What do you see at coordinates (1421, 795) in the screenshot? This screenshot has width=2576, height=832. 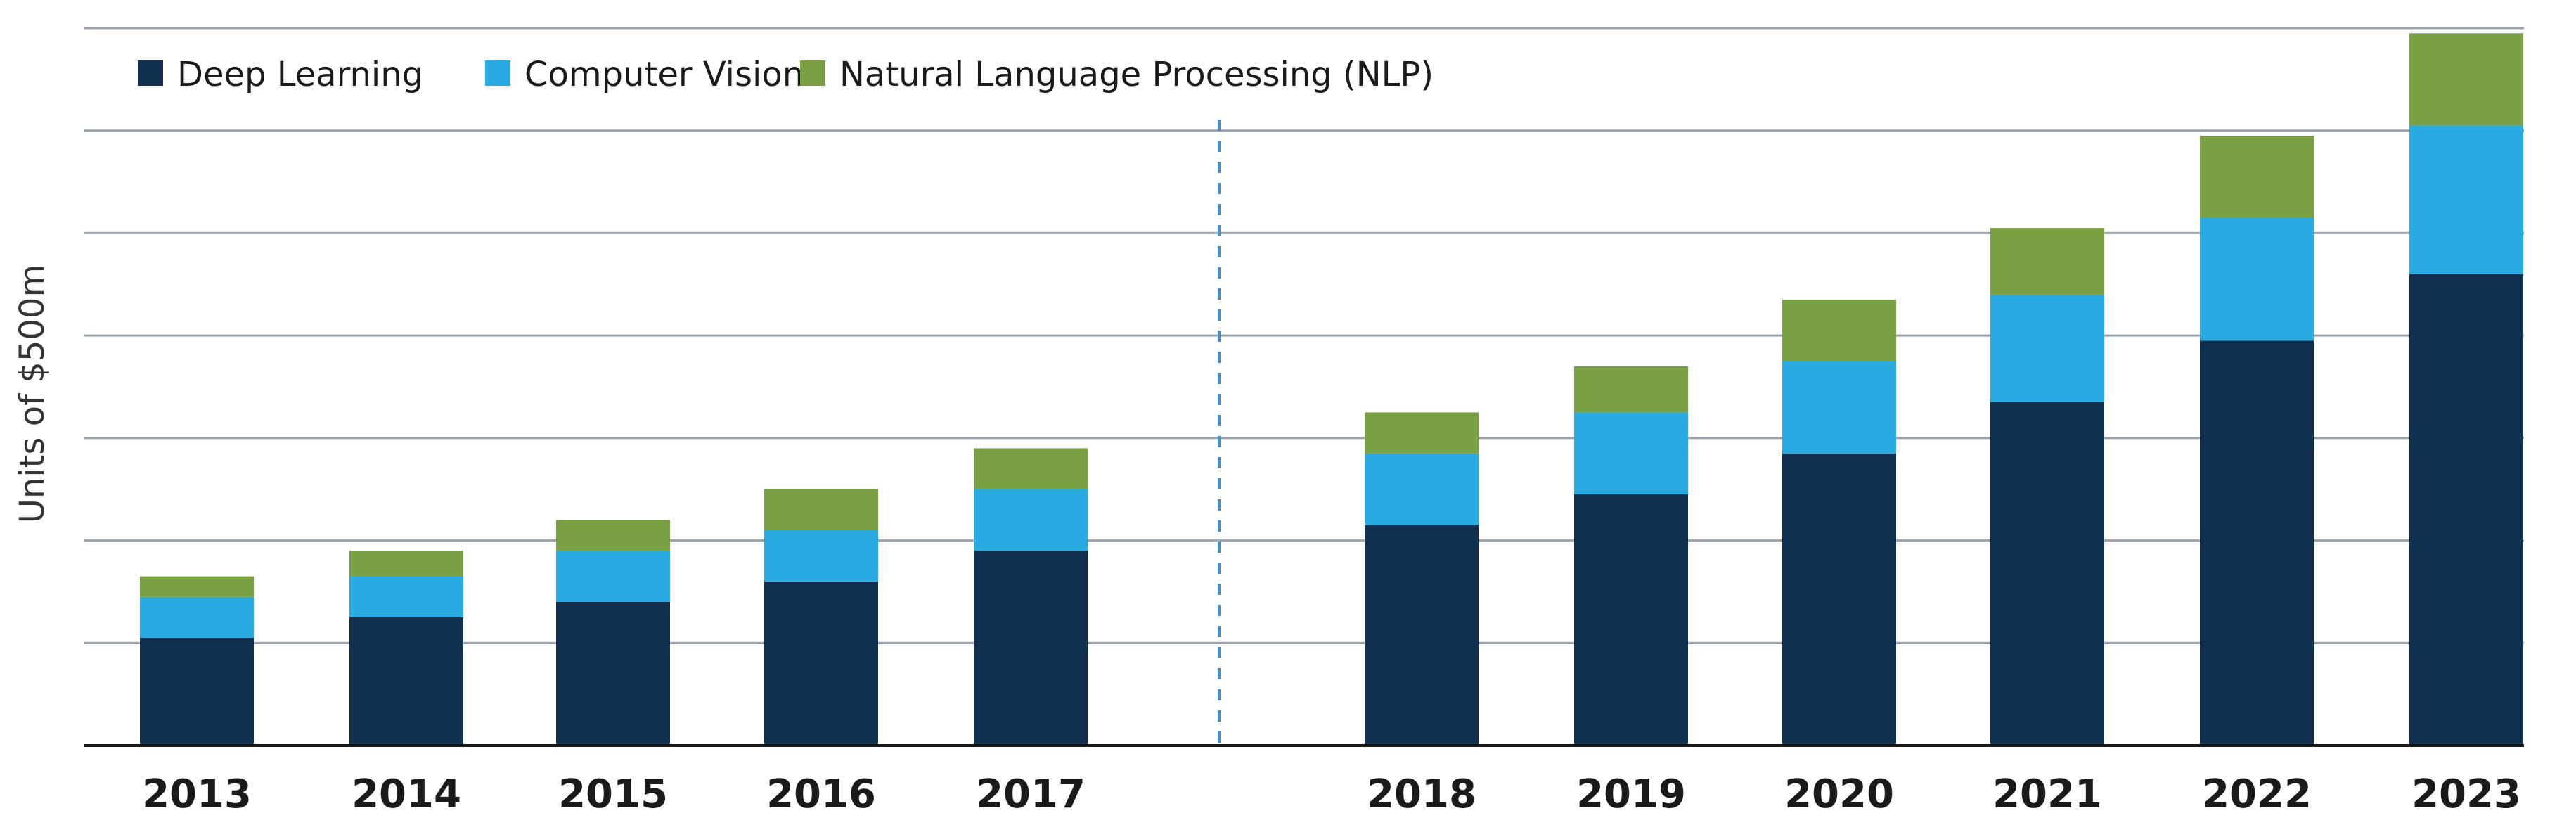 I see `x-tick-label-2018: 2018` at bounding box center [1421, 795].